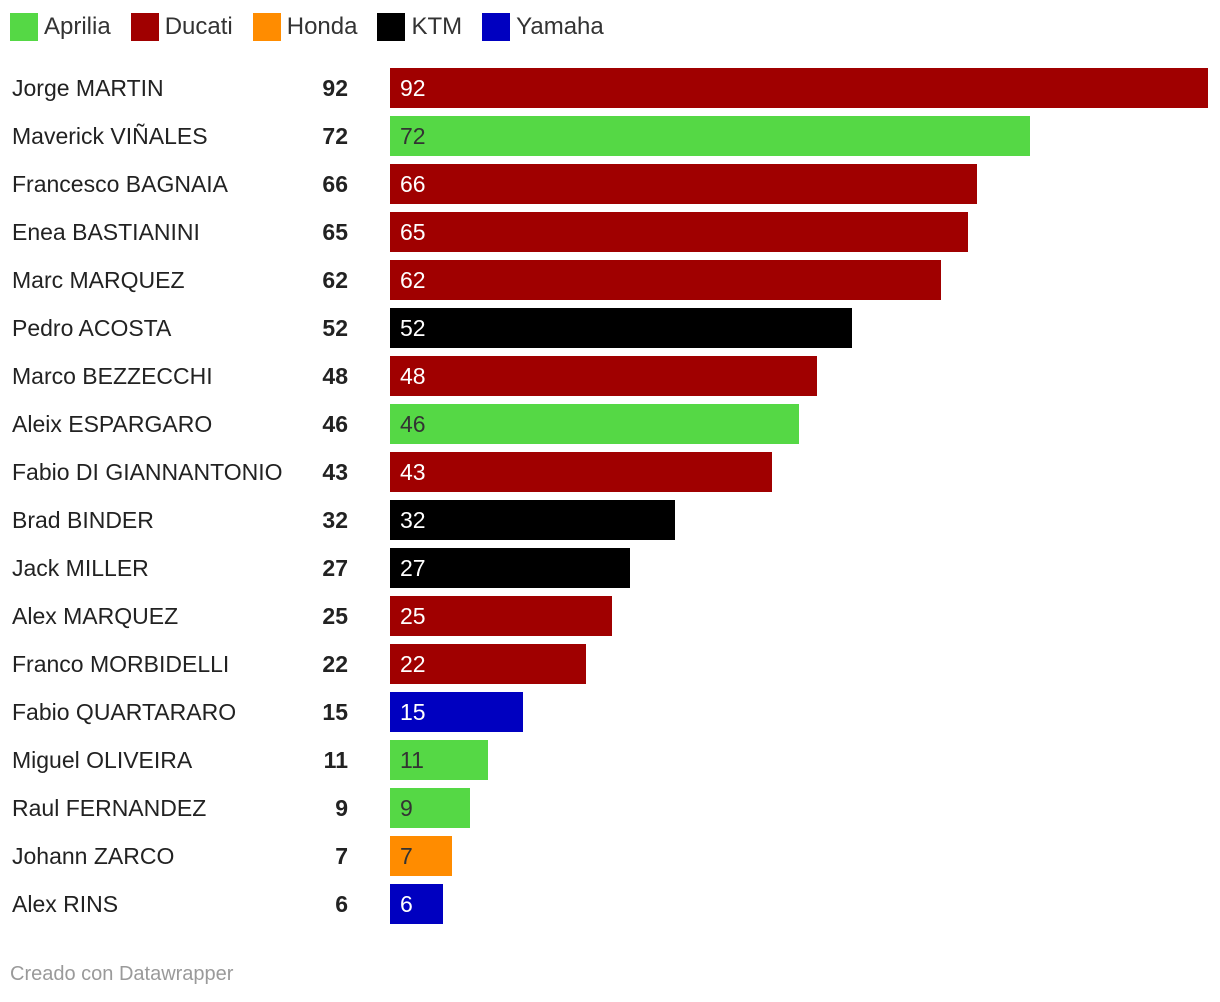 This screenshot has height=1002, width=1220. I want to click on bar-value-label: 43, so click(413, 472).